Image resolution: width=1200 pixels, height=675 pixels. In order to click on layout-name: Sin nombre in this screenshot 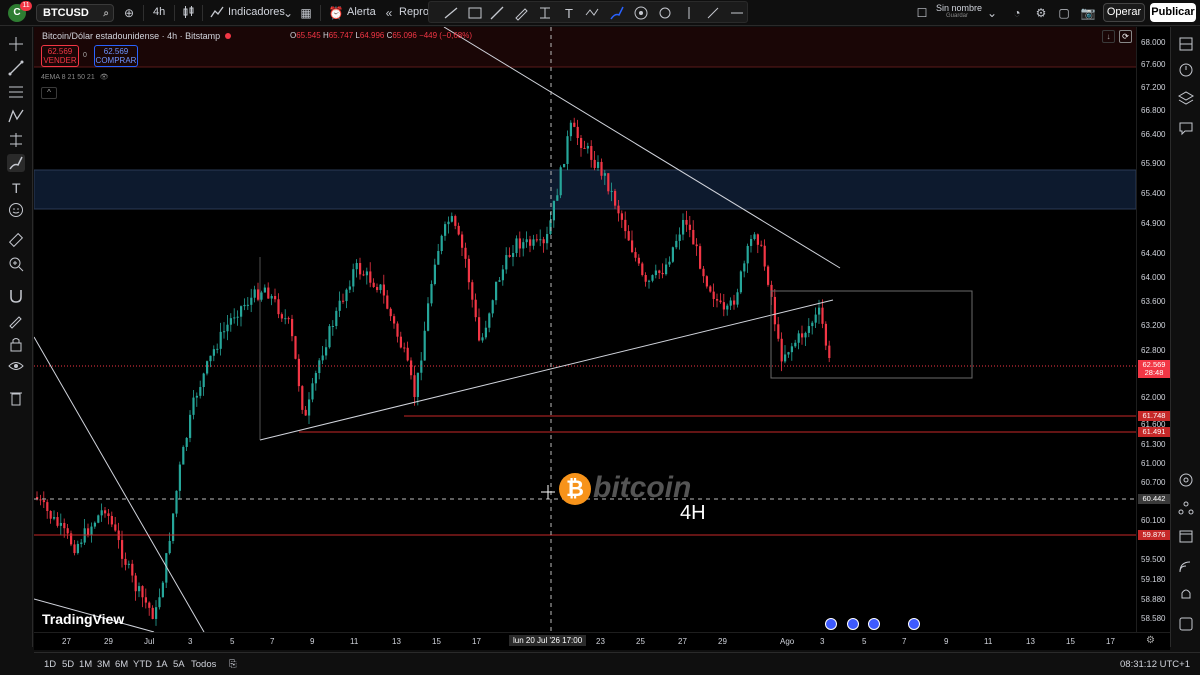, I will do `click(959, 8)`.